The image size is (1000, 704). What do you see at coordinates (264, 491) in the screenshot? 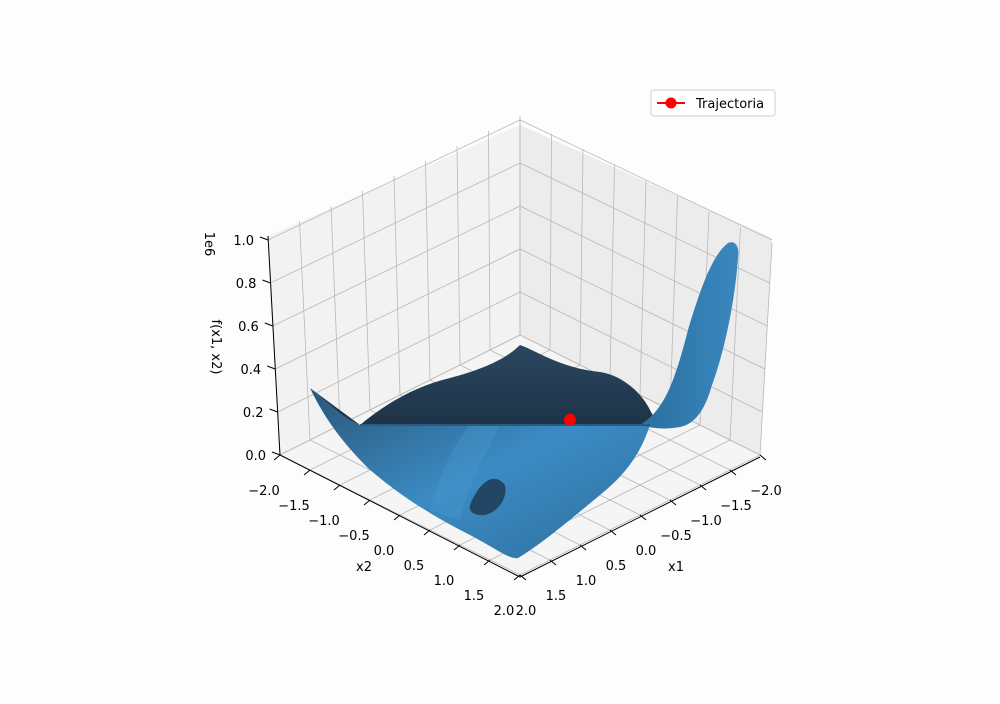
I see `y-tick-label: −2.0` at bounding box center [264, 491].